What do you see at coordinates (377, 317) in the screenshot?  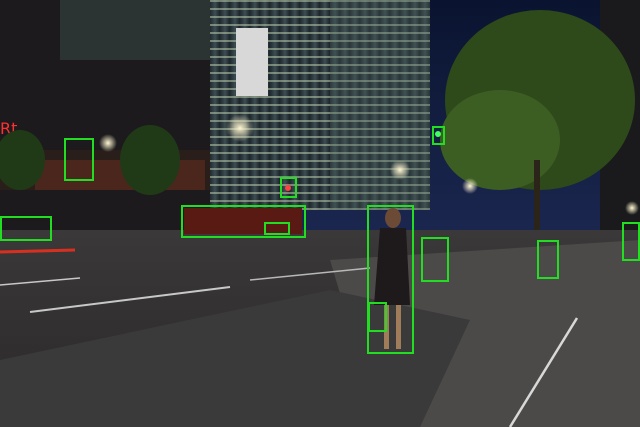 I see `detection-box-handbag` at bounding box center [377, 317].